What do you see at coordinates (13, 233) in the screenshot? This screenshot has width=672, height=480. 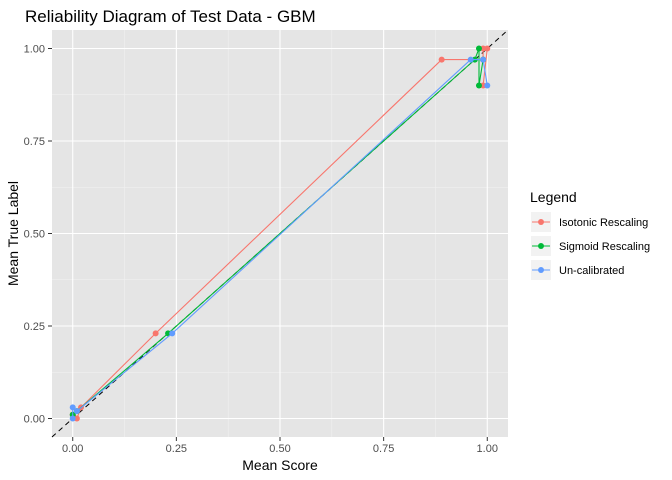 I see `y-axis-title: Mean True Label` at bounding box center [13, 233].